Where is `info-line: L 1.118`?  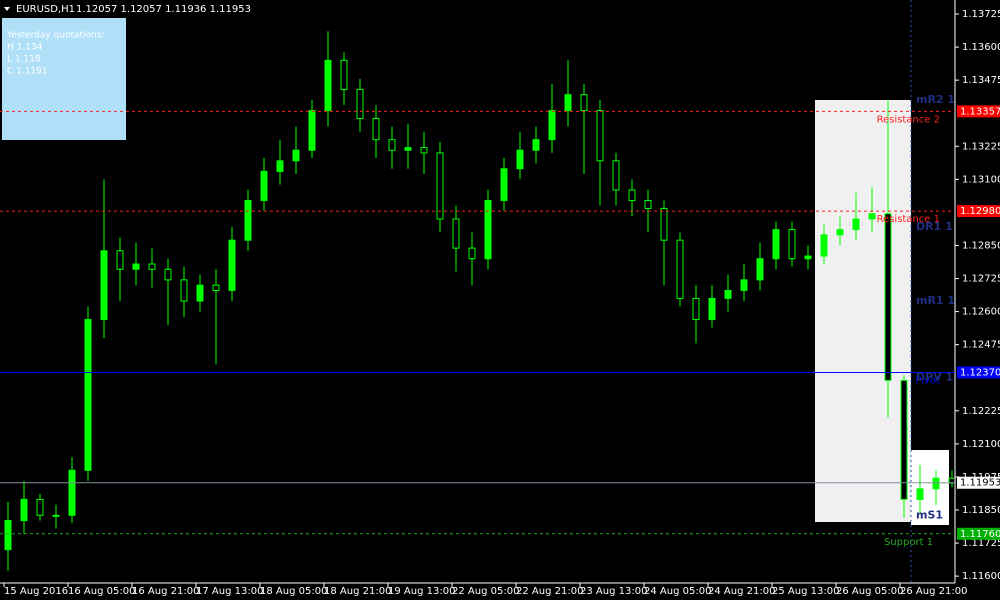 info-line: L 1.118 is located at coordinates (24, 60).